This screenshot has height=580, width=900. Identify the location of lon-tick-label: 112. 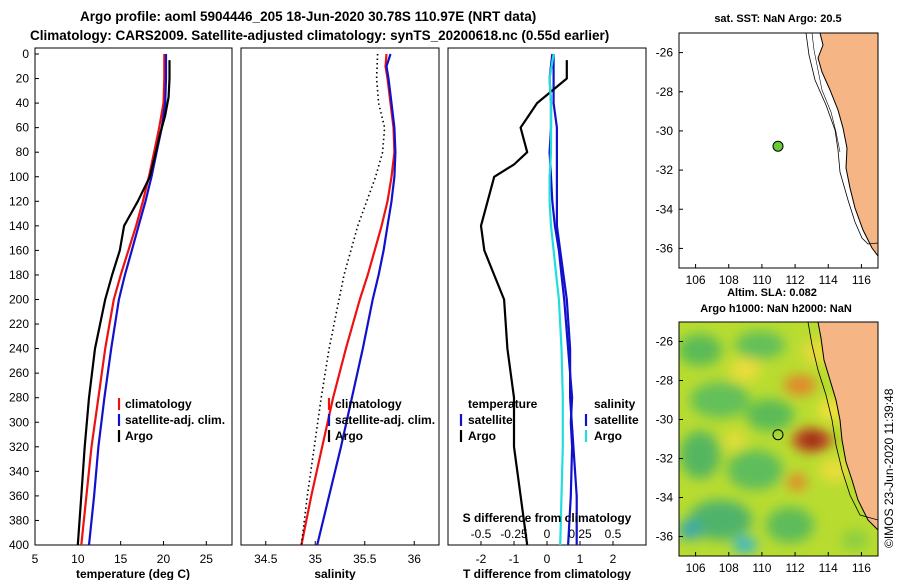
(795, 568).